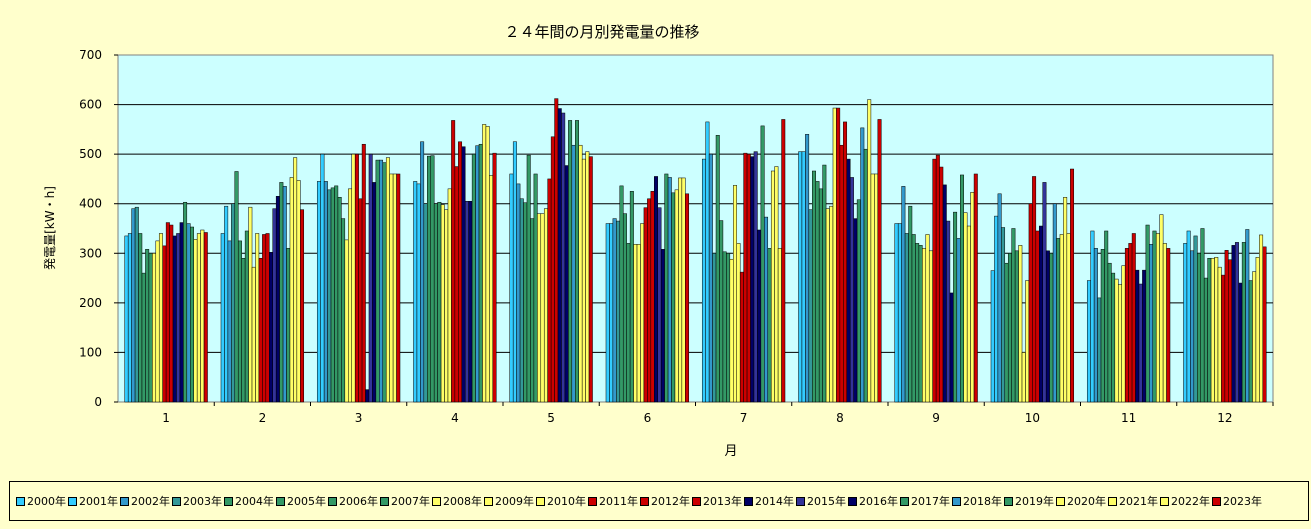 This screenshot has width=1311, height=529. I want to click on legend-label: 2014年, so click(774, 501).